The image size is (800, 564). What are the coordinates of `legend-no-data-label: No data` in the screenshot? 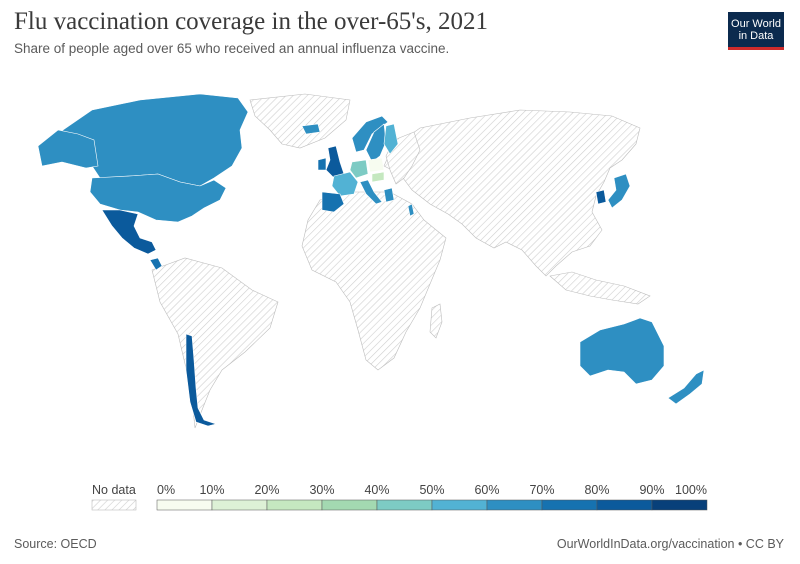 It's located at (114, 490).